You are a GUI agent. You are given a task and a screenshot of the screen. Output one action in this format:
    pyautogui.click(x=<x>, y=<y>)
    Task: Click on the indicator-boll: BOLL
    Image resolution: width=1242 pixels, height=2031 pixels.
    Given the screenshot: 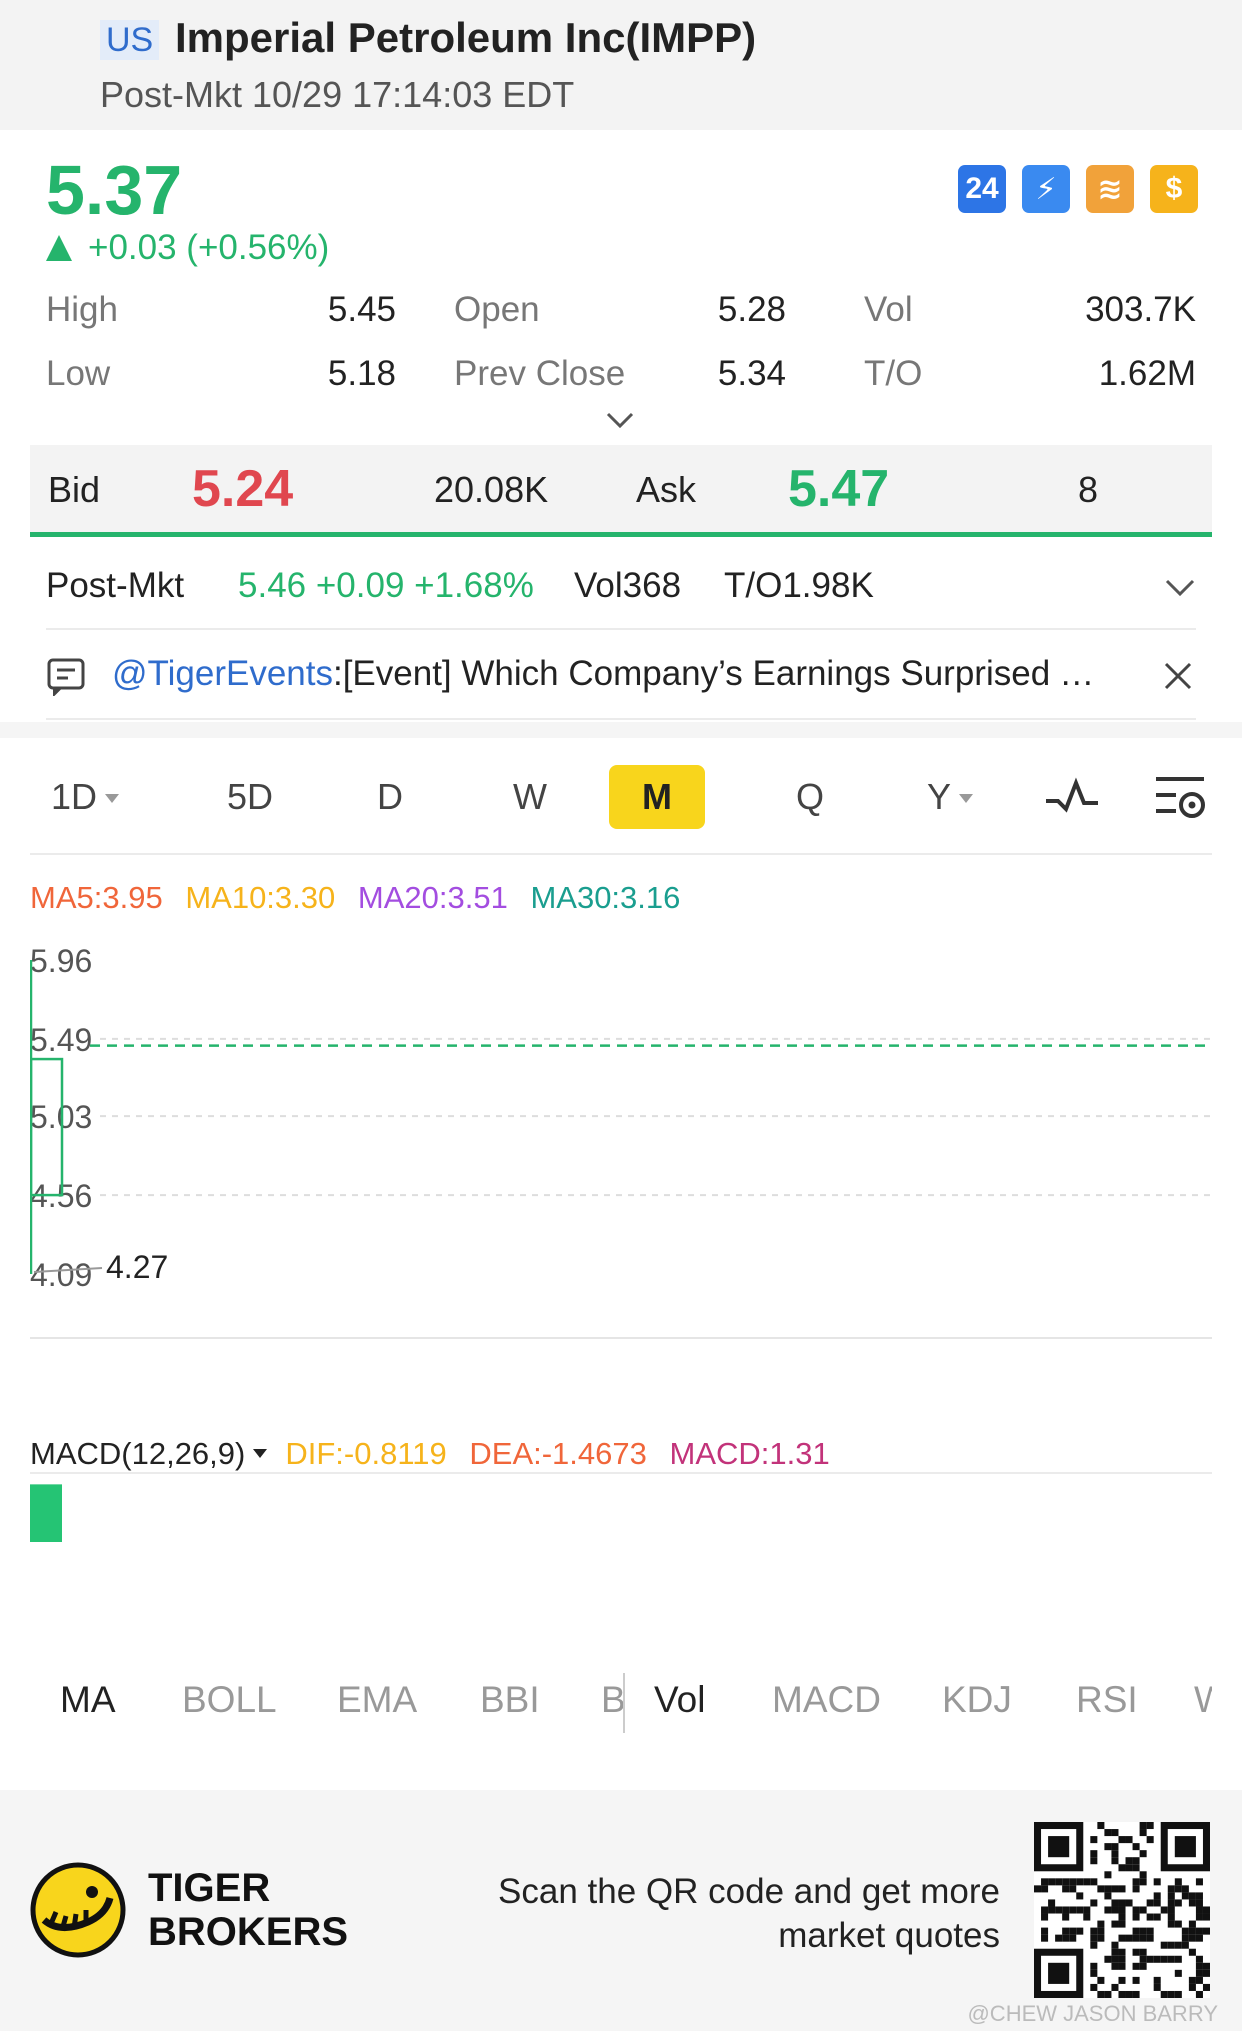 What is the action you would take?
    pyautogui.click(x=229, y=1699)
    